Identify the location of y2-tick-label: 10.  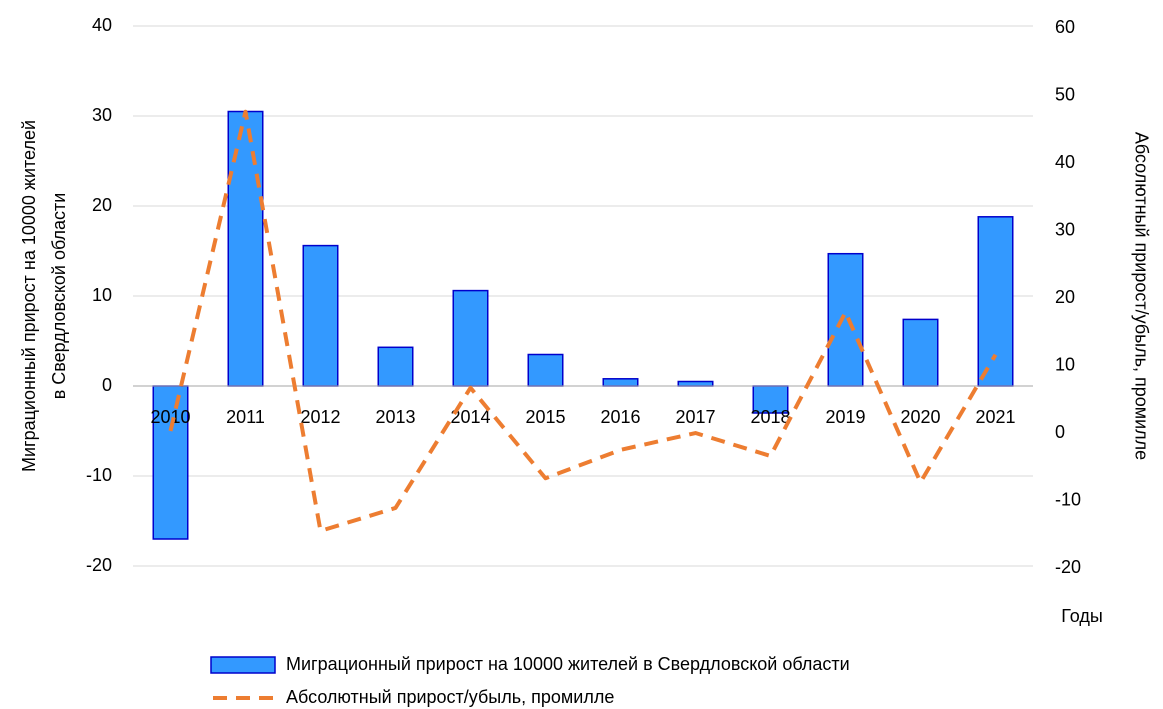
(1065, 364).